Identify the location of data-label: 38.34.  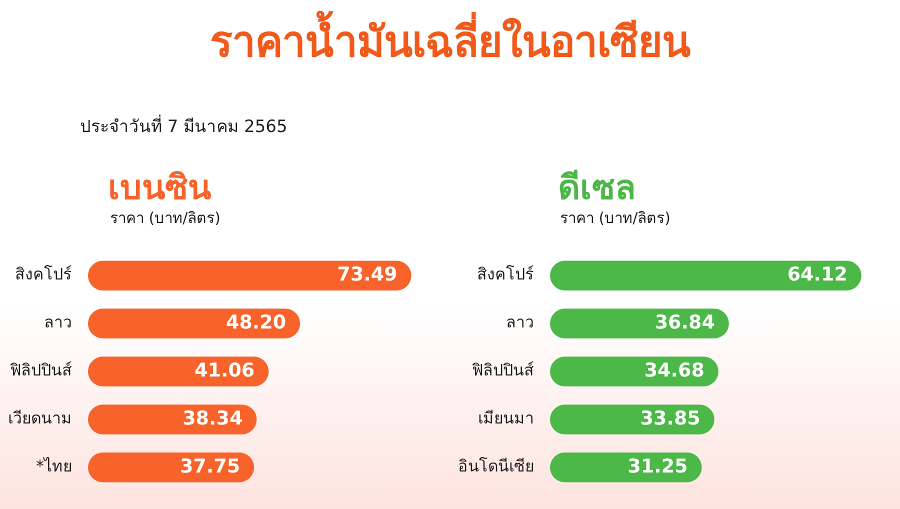
(212, 418).